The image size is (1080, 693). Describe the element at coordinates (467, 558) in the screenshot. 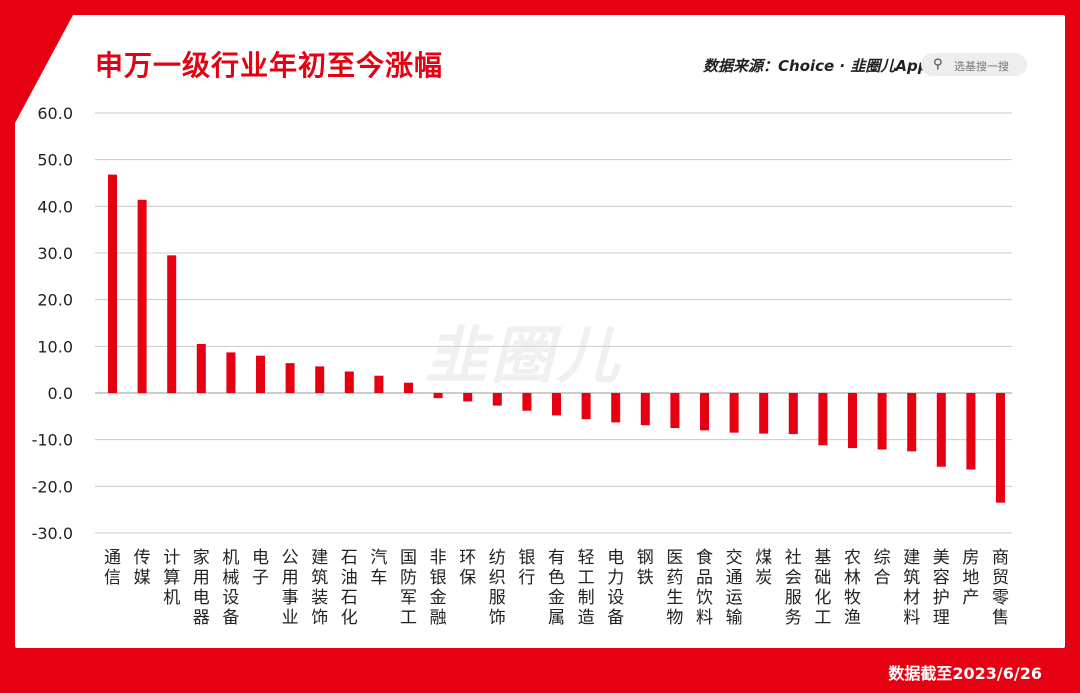

I see `category-label: 环` at that location.